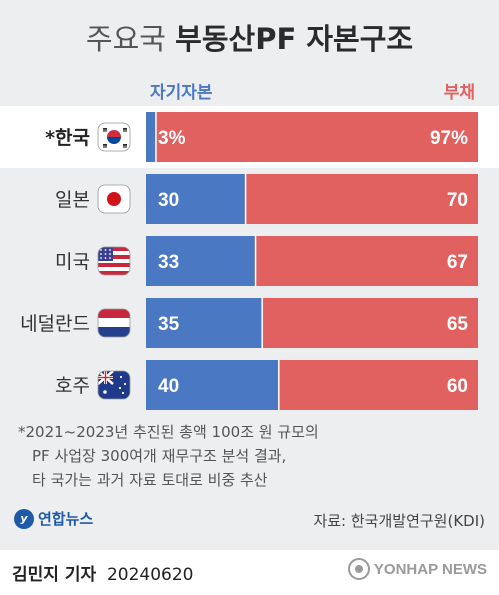  What do you see at coordinates (168, 432) in the screenshot?
I see `footnote-line: *2021~2023년 추진된 총액 100조 원 규모의` at bounding box center [168, 432].